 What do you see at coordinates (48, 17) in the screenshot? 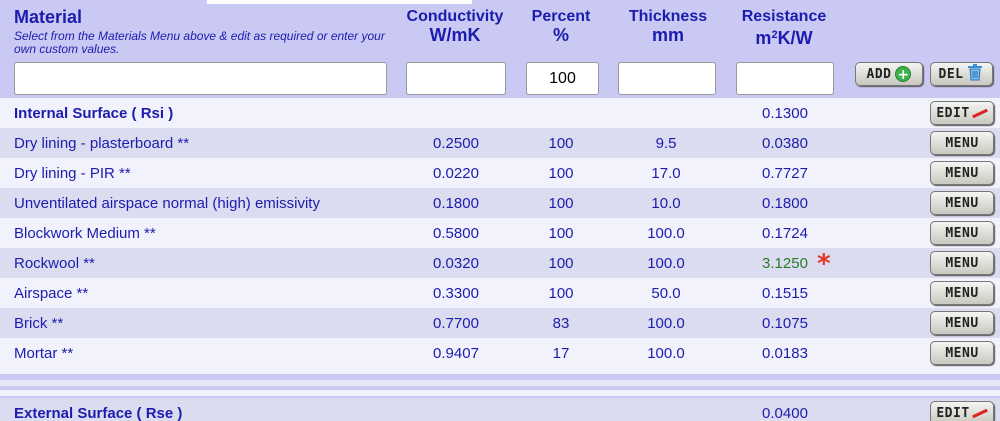
I see `material-heading: Material` at bounding box center [48, 17].